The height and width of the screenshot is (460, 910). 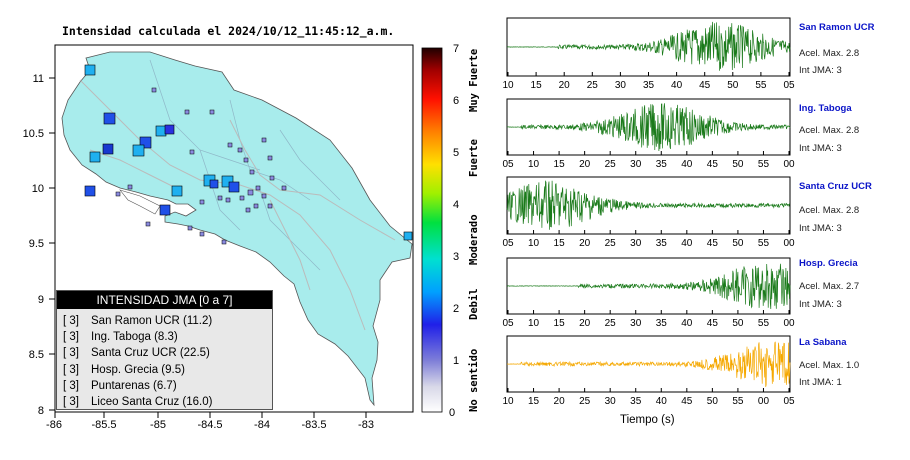 I want to click on legend-text: Liceo Santa Cruz (16.0), so click(x=152, y=401).